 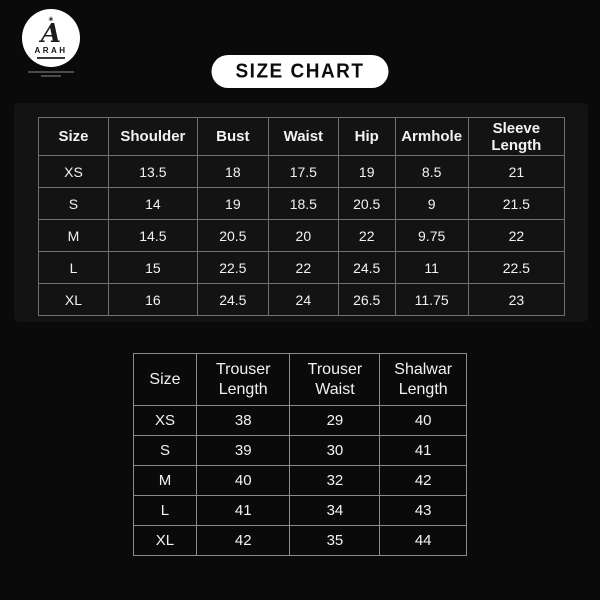 What do you see at coordinates (51, 51) in the screenshot?
I see `logo-brand-text: ARAH` at bounding box center [51, 51].